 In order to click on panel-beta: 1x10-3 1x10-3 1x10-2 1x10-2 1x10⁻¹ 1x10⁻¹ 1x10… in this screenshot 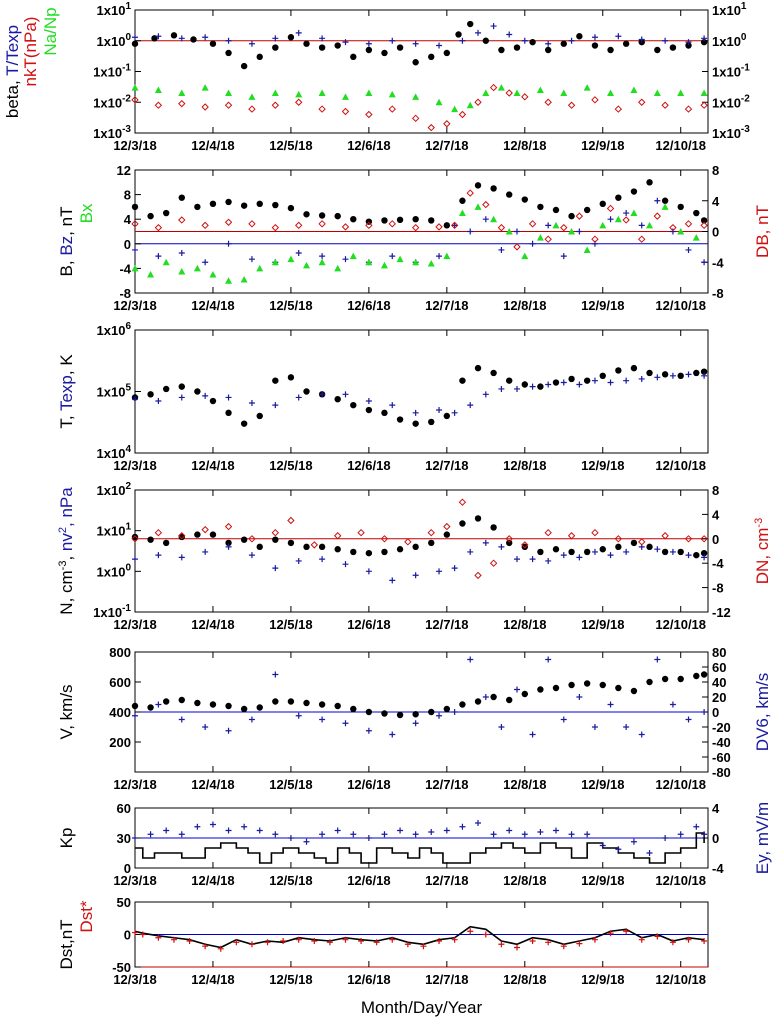, I will do `click(421, 77)`.